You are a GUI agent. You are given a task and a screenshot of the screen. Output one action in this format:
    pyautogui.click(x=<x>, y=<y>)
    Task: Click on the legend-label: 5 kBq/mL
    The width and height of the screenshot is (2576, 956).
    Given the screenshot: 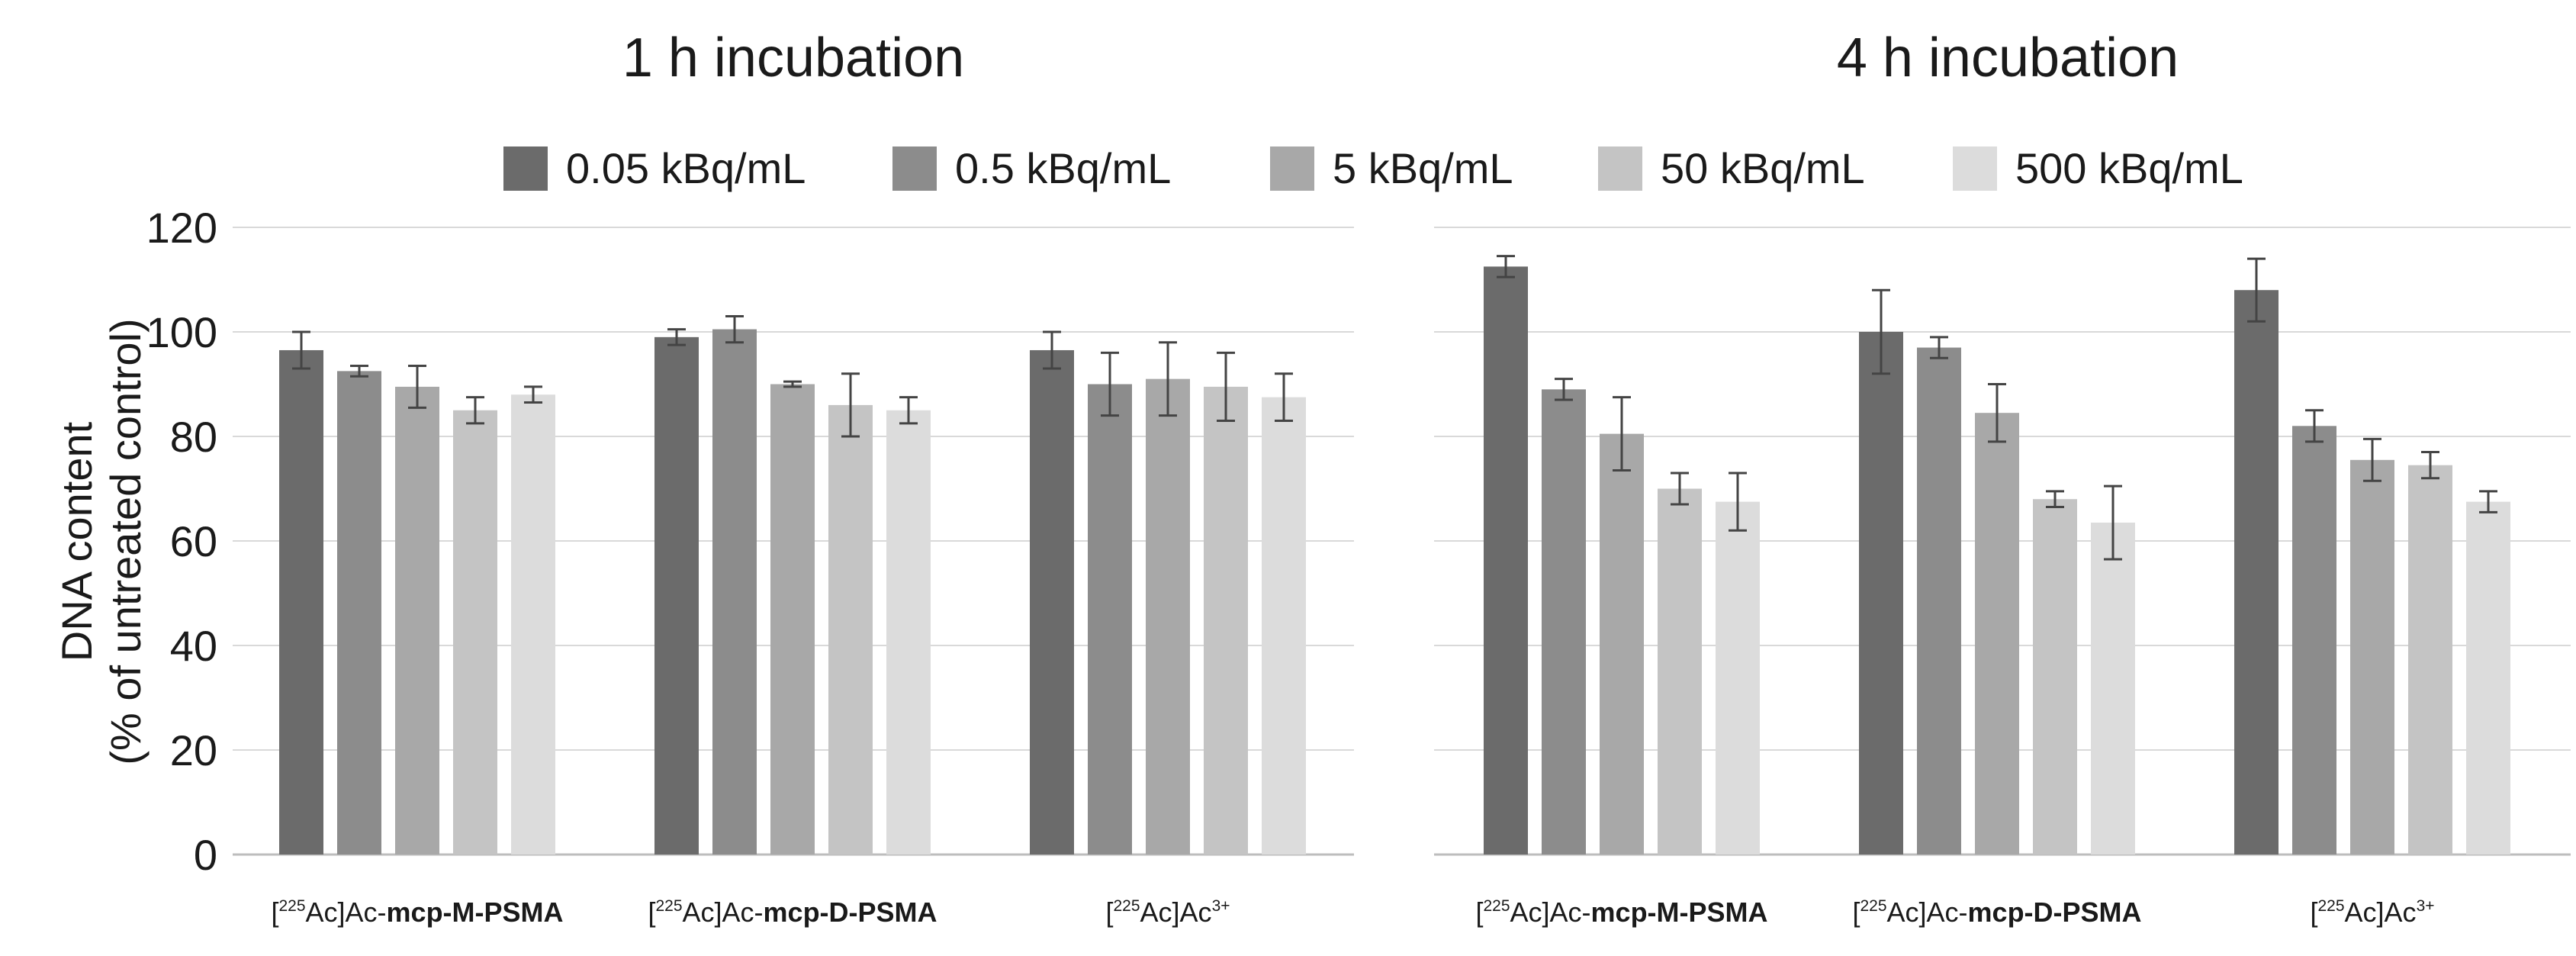 What is the action you would take?
    pyautogui.click(x=1423, y=168)
    